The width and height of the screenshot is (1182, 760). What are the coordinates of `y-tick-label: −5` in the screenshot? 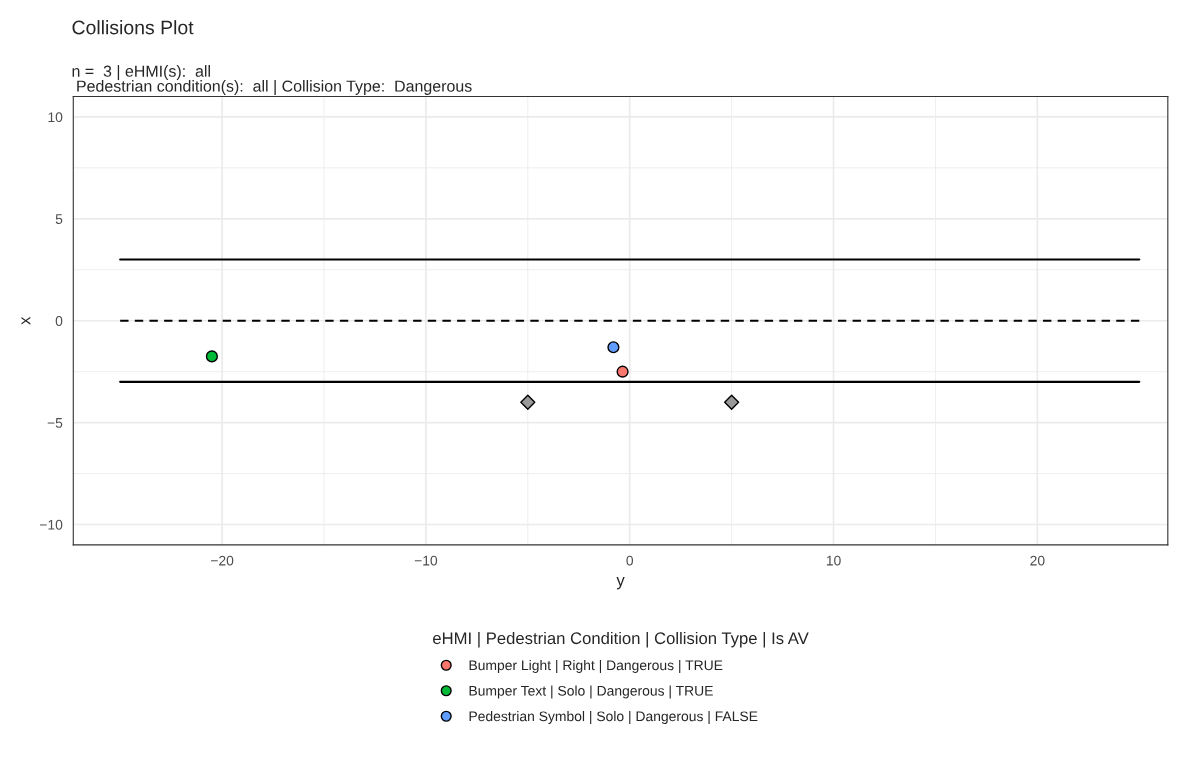 It's located at (55, 423).